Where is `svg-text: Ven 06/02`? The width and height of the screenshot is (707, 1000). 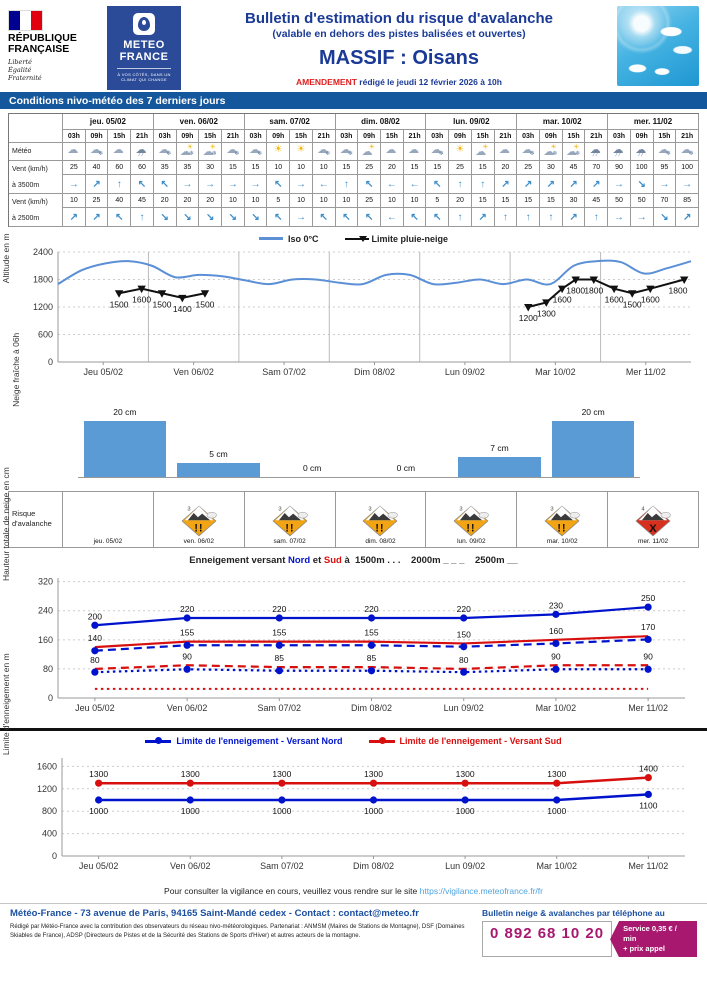
svg-text: Ven 06/02 is located at coordinates (187, 708).